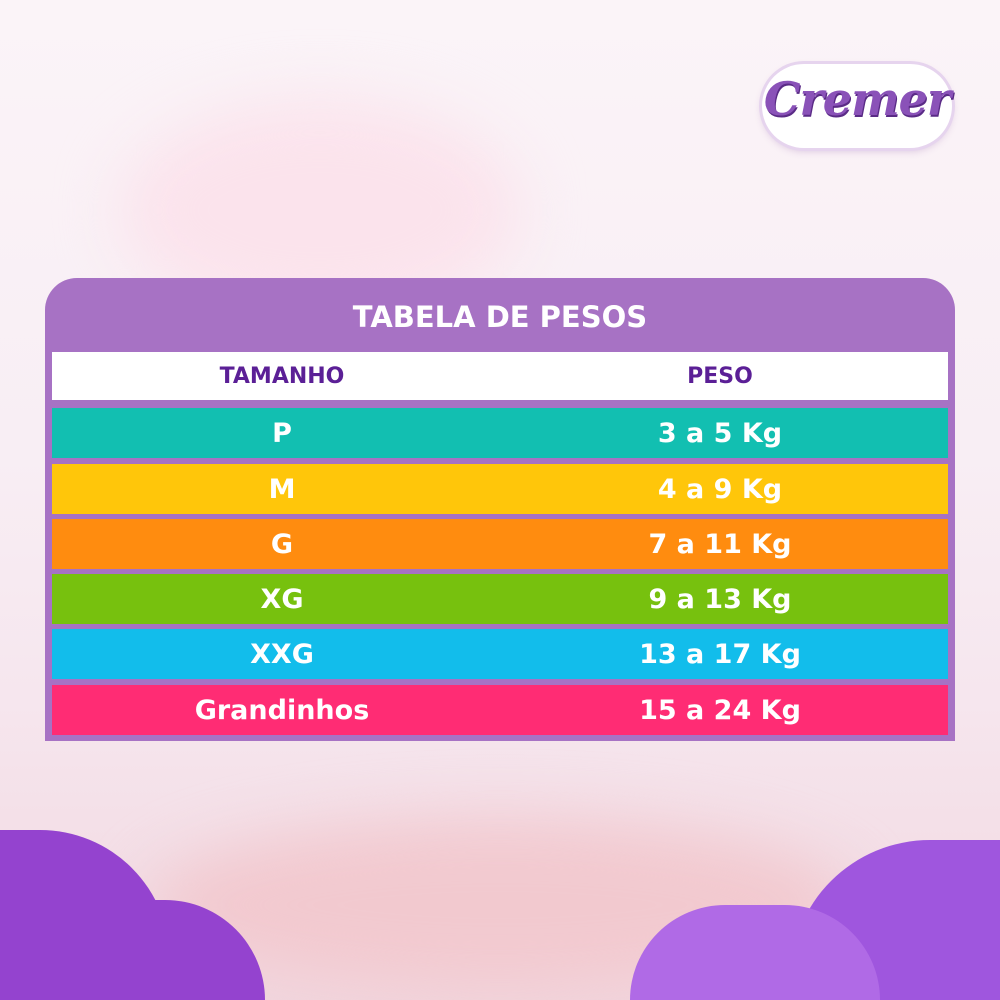  What do you see at coordinates (132, 950) in the screenshot?
I see `cloud-left-bump` at bounding box center [132, 950].